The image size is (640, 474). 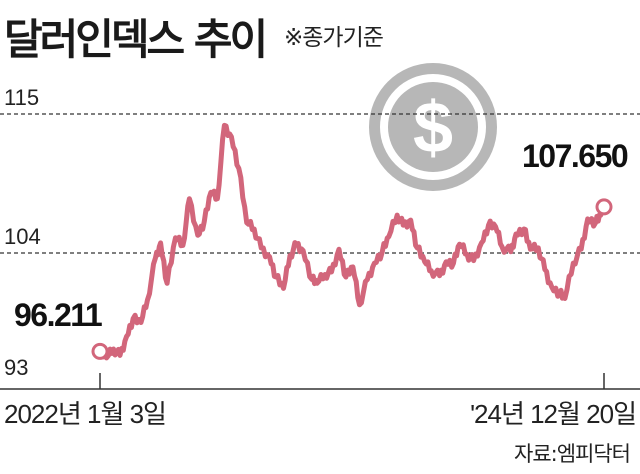 I want to click on chart-title: 달러인덱스 추이, so click(x=136, y=39).